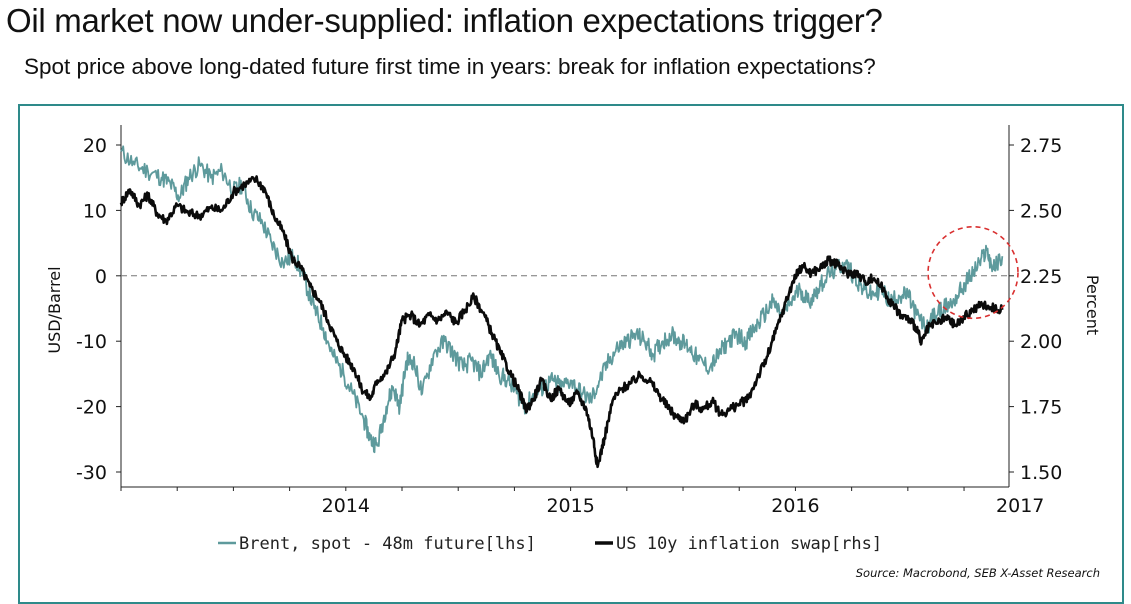 The height and width of the screenshot is (604, 1131). What do you see at coordinates (1020, 506) in the screenshot?
I see `x-tick-label: 2017` at bounding box center [1020, 506].